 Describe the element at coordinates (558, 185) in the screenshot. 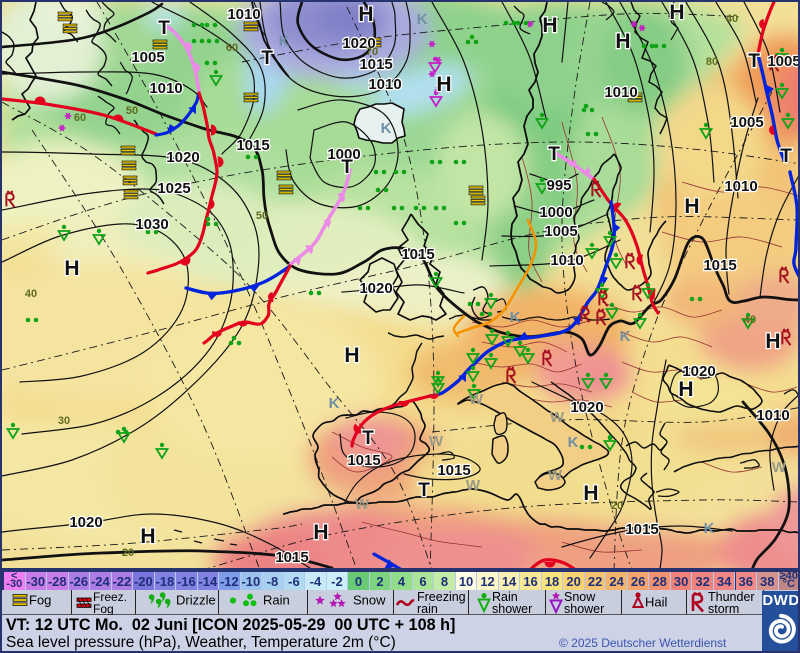

I see `svg-text: 995` at that location.